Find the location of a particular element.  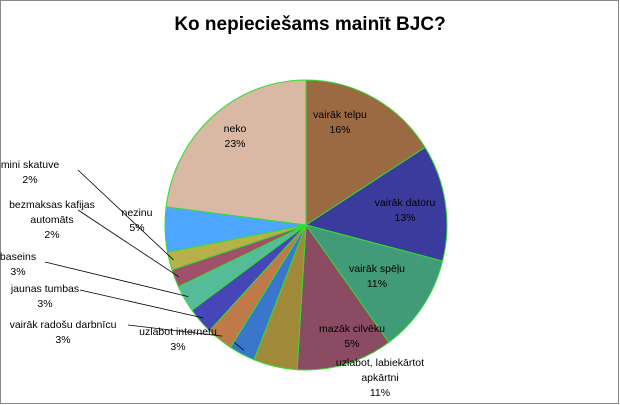

slice-name: neko is located at coordinates (235, 129).